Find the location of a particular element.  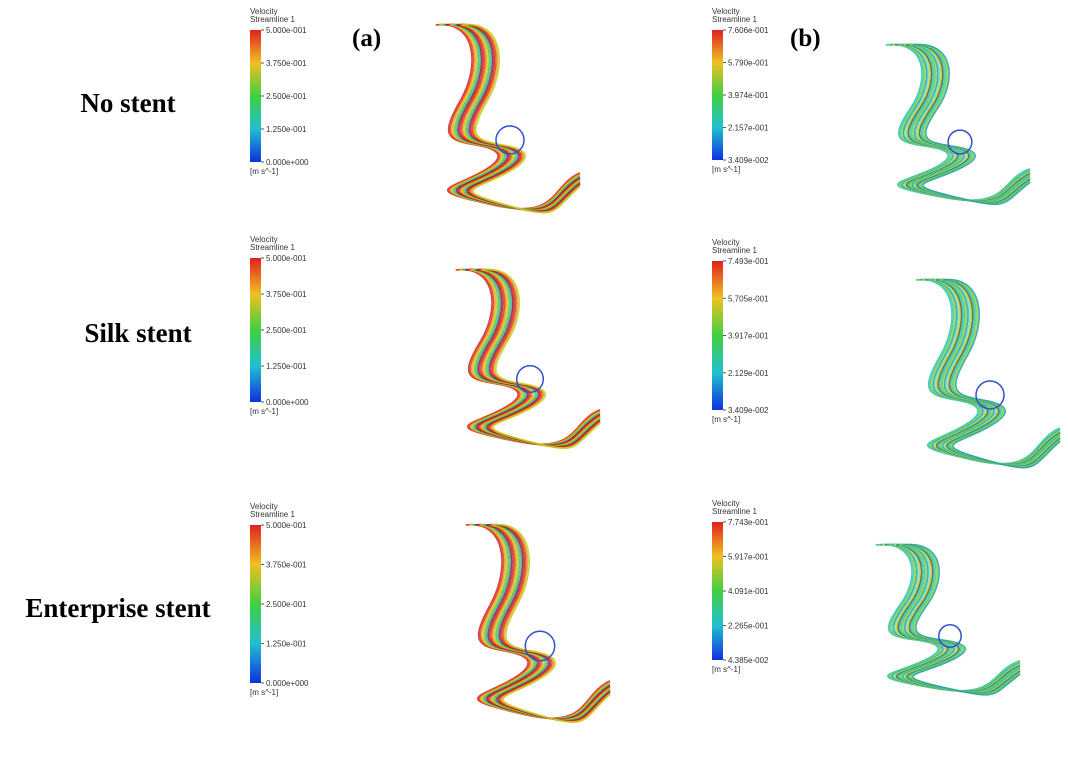

legend-tick-label: 3.917e-001 is located at coordinates (748, 336).